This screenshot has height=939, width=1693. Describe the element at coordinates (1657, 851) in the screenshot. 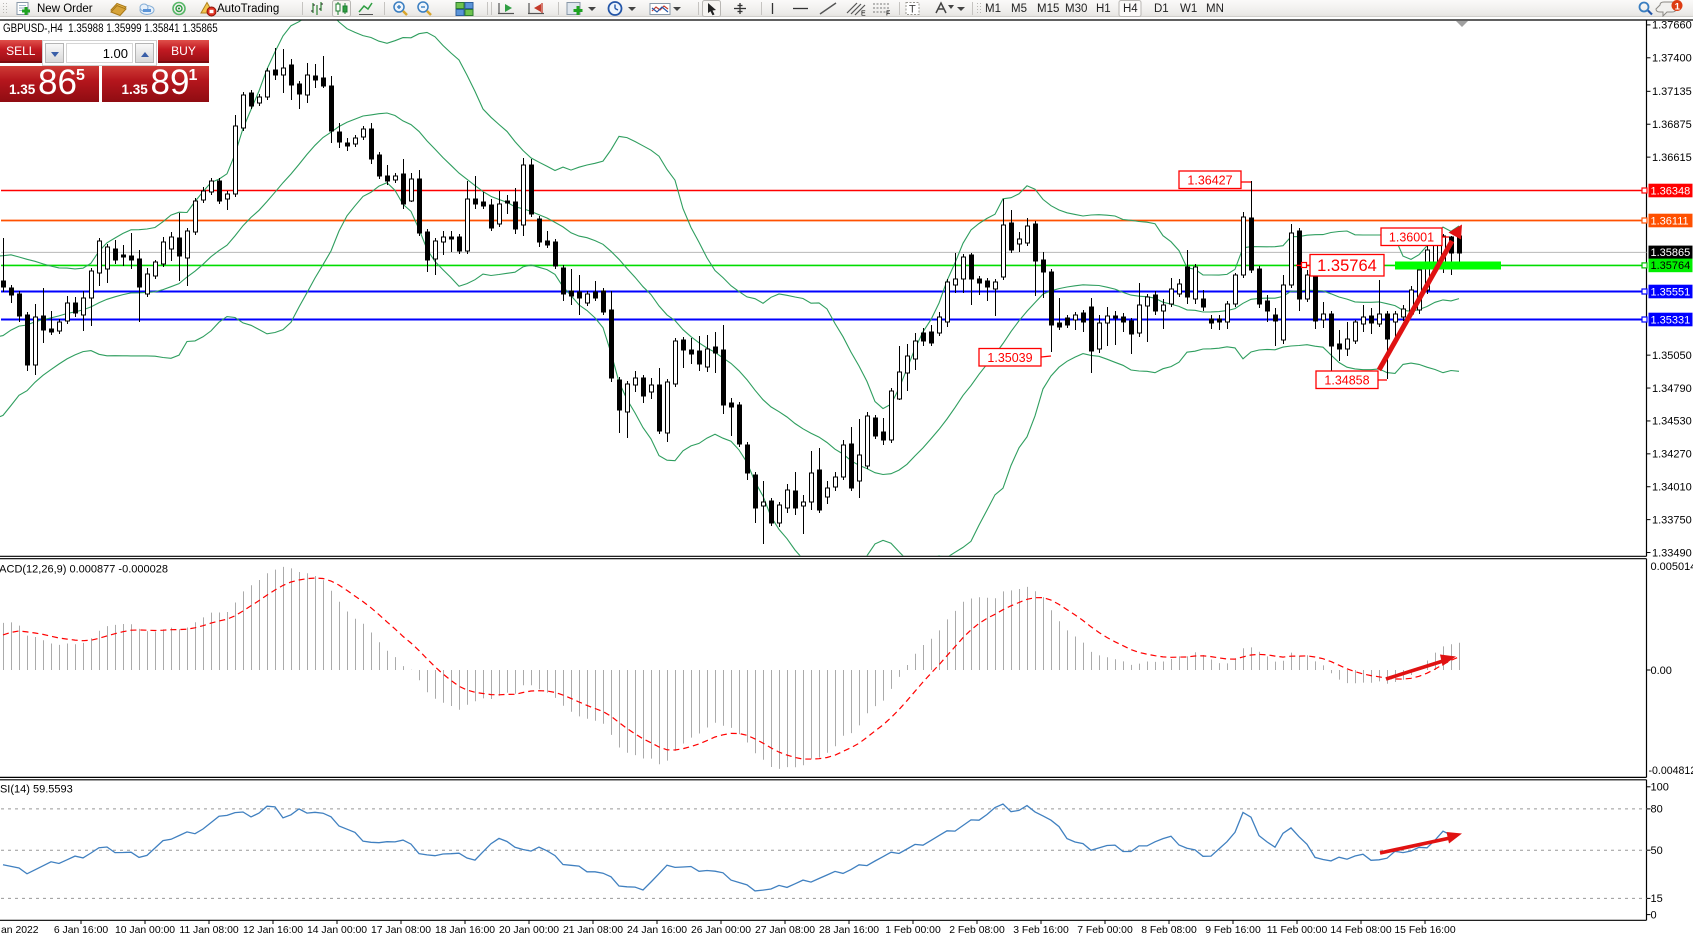

I see `svg-text: 50` at that location.